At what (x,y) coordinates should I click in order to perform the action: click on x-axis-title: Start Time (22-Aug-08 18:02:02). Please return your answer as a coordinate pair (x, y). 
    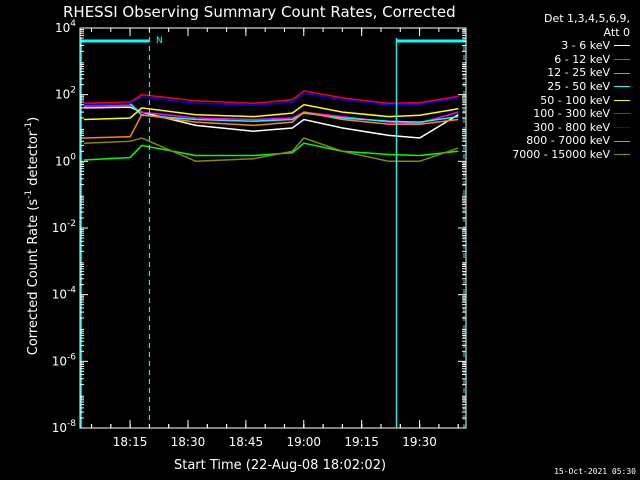
    Looking at the image, I should click on (280, 465).